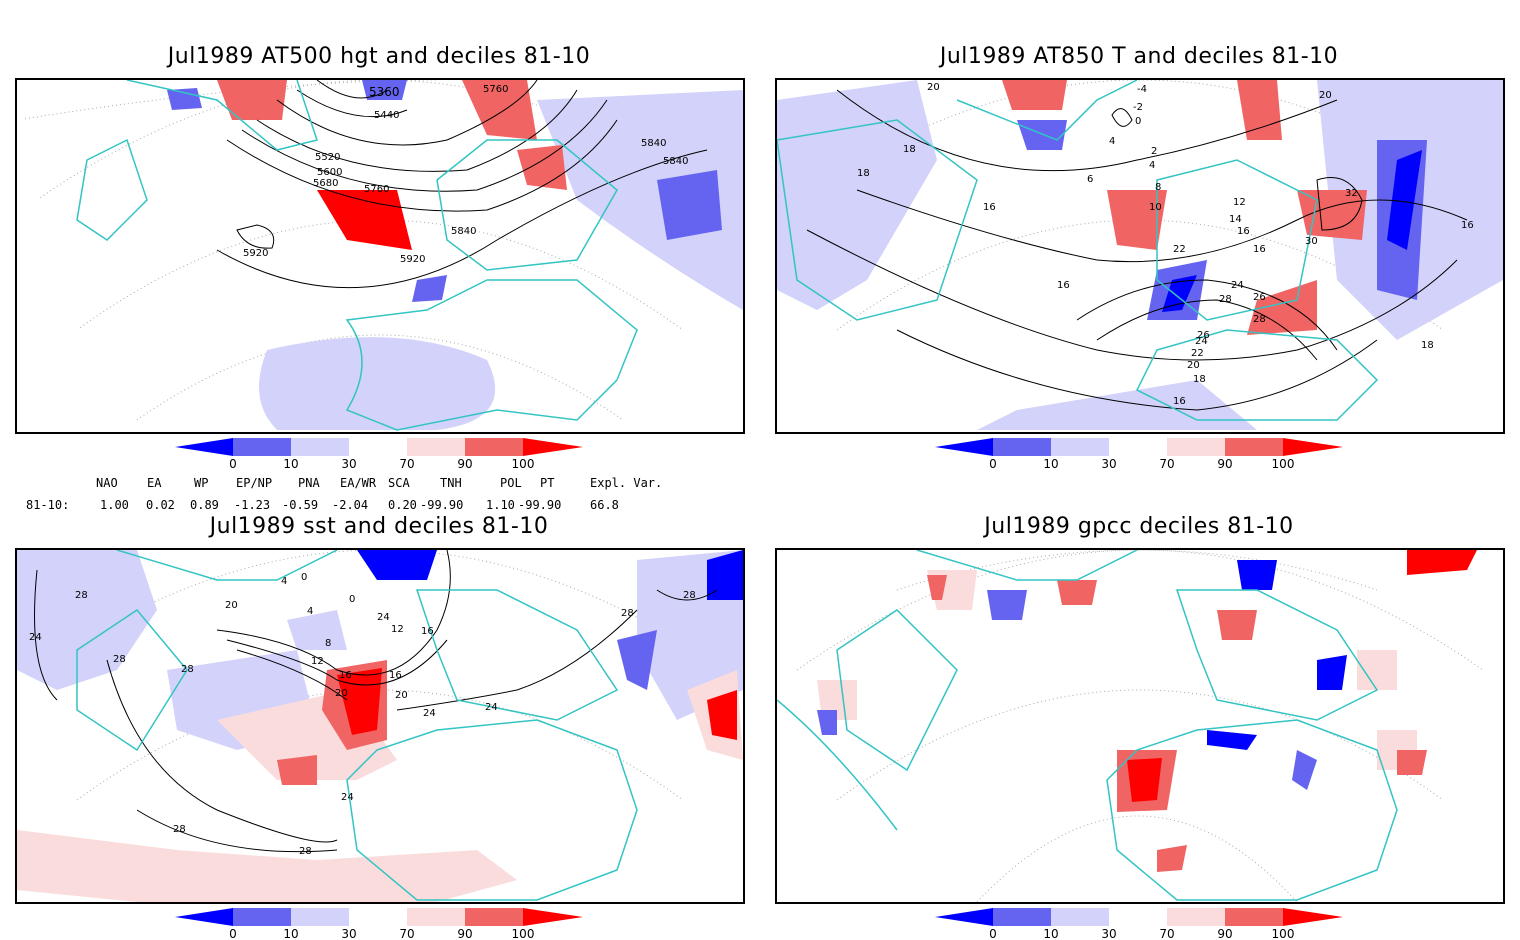 The height and width of the screenshot is (940, 1520). What do you see at coordinates (1139, 526) in the screenshot?
I see `panel-4-title: Jul1989 gpcc deciles 81-10` at bounding box center [1139, 526].